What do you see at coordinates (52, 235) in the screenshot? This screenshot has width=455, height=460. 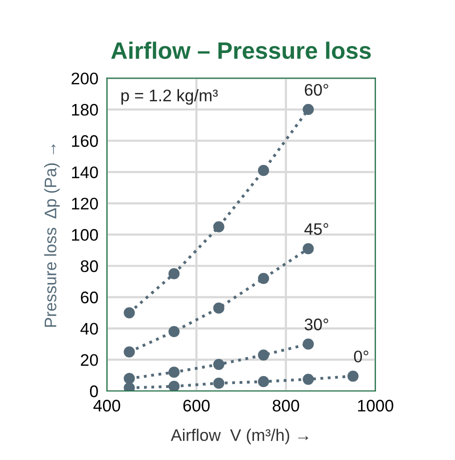 I see `y-axis-title: Pressure loss Δp (Pa) →` at bounding box center [52, 235].